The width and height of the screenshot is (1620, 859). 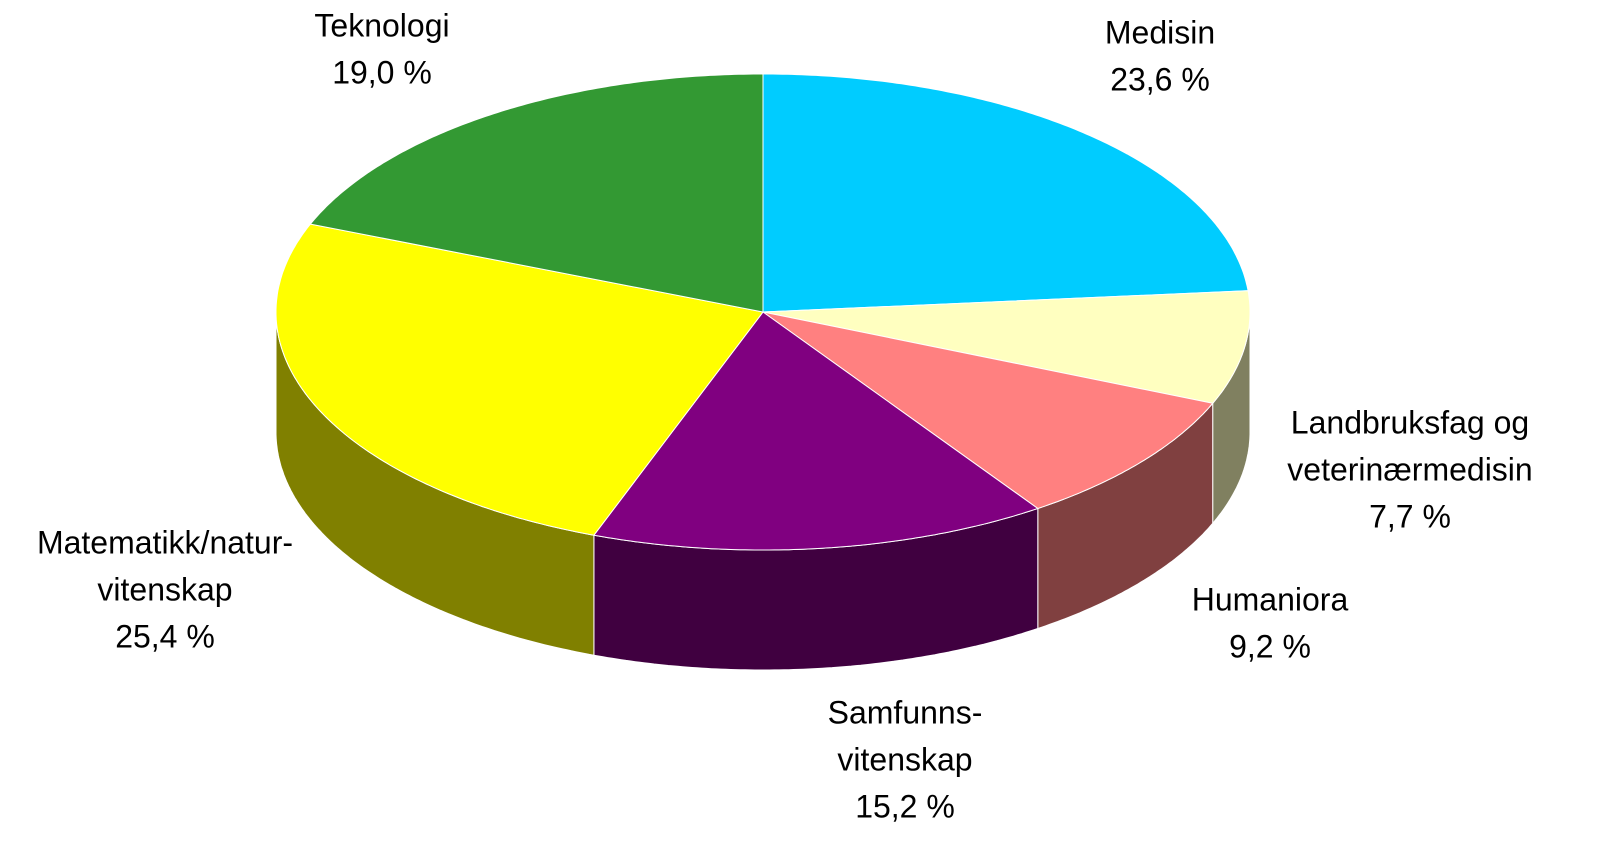 What do you see at coordinates (165, 636) in the screenshot?
I see `value-label: 25,4 %` at bounding box center [165, 636].